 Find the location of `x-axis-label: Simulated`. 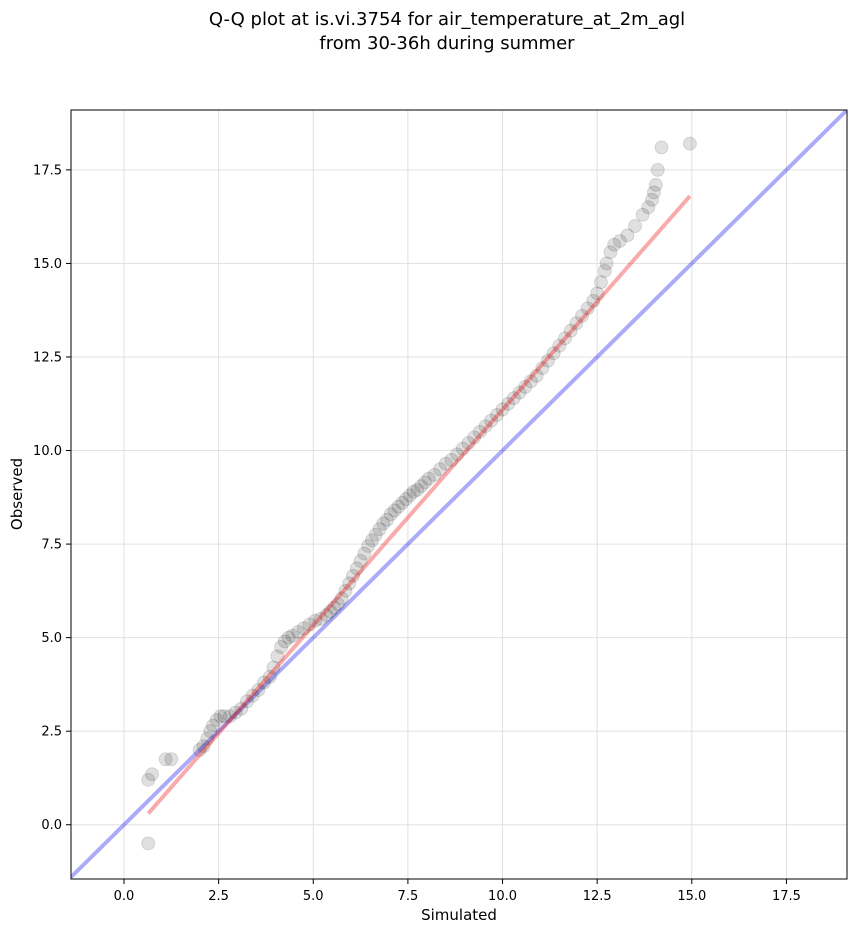

x-axis-label: Simulated is located at coordinates (459, 915).